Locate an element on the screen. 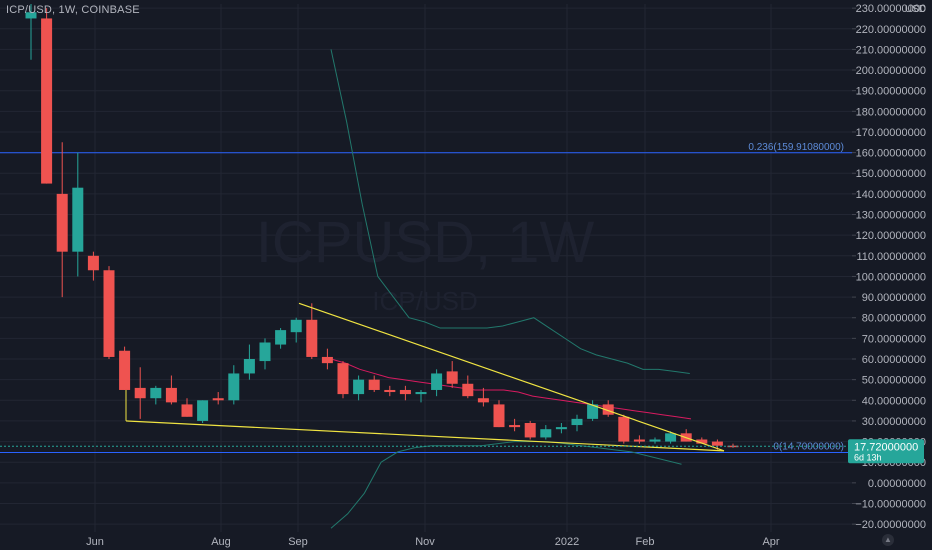  price-tick-label: 100.00000000 is located at coordinates (891, 277).